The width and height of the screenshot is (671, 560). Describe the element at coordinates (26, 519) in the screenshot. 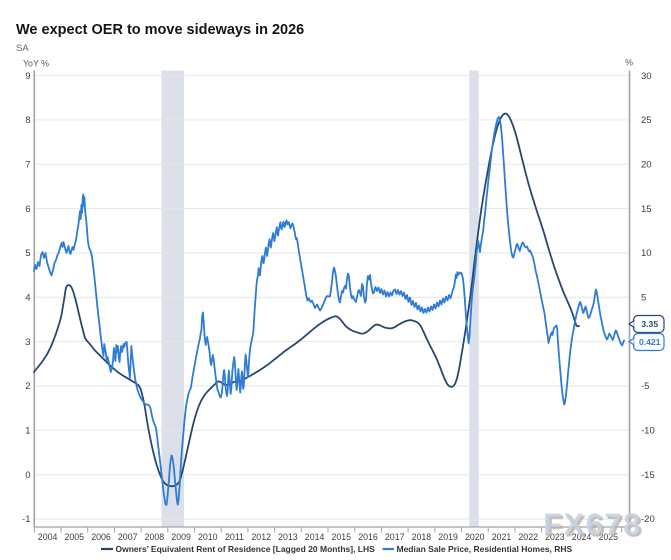

I see `svg-text: -1` at that location.